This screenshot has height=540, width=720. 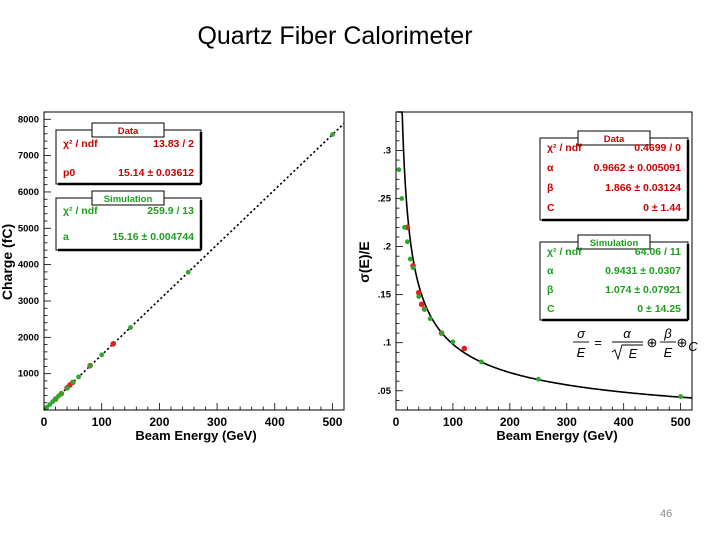 I want to click on simulation-stat-label: β, so click(x=550, y=290).